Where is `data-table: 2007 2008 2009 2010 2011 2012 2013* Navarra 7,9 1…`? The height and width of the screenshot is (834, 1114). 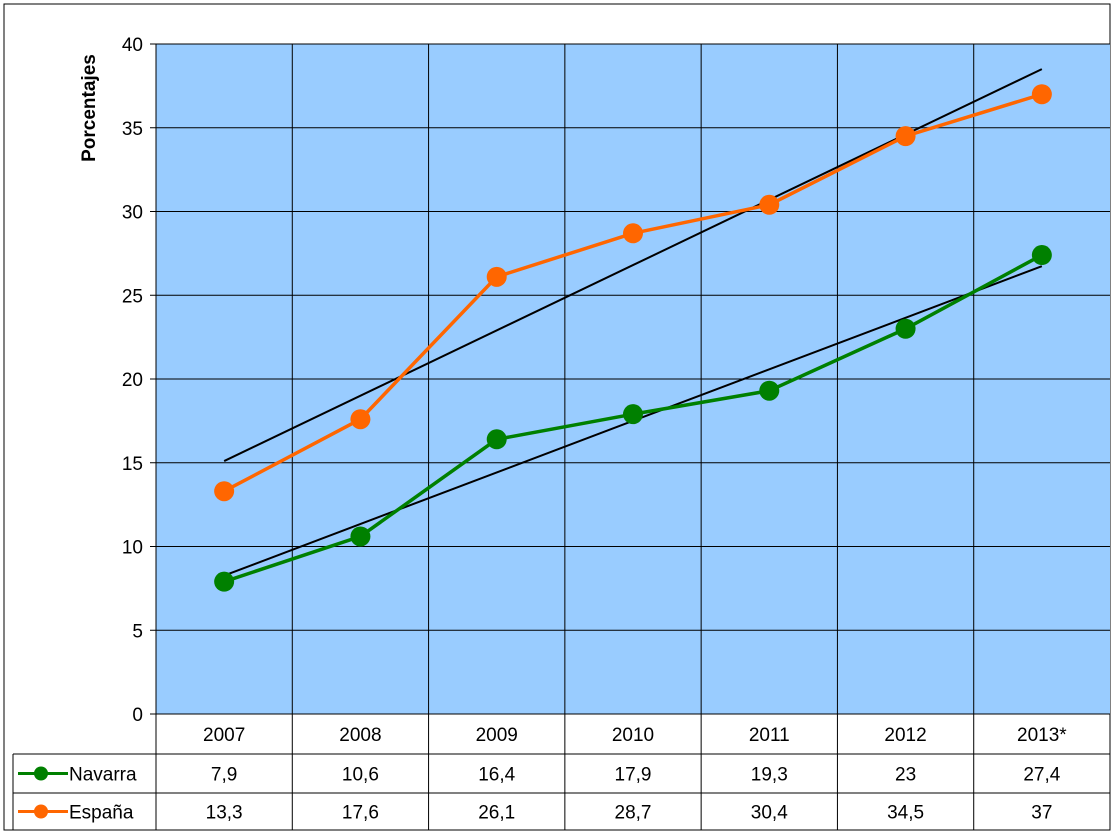 data-table: 2007 2008 2009 2010 2011 2012 2013* Navarra 7,9 1… is located at coordinates (561, 772).